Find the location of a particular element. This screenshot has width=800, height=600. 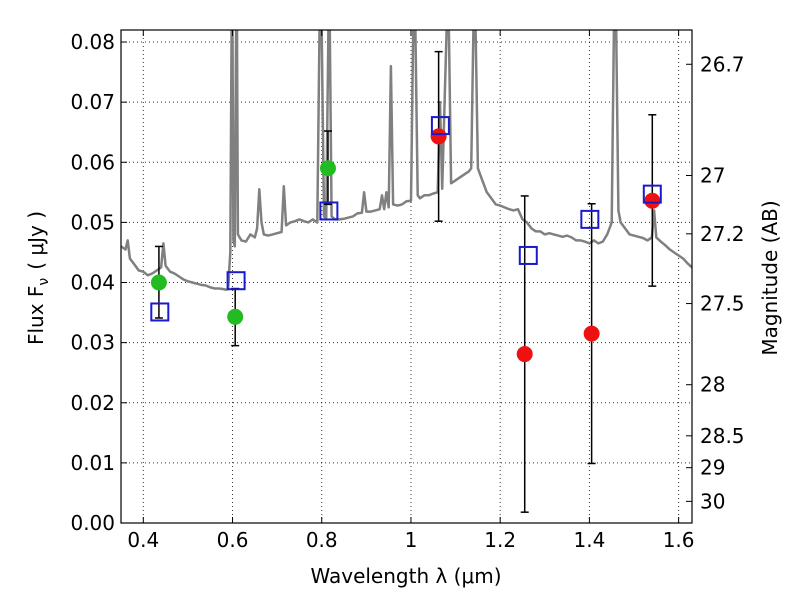

svg-text:Flux Fν( μJy ): Flux Fν ( μJy ) is located at coordinates (38, 278).